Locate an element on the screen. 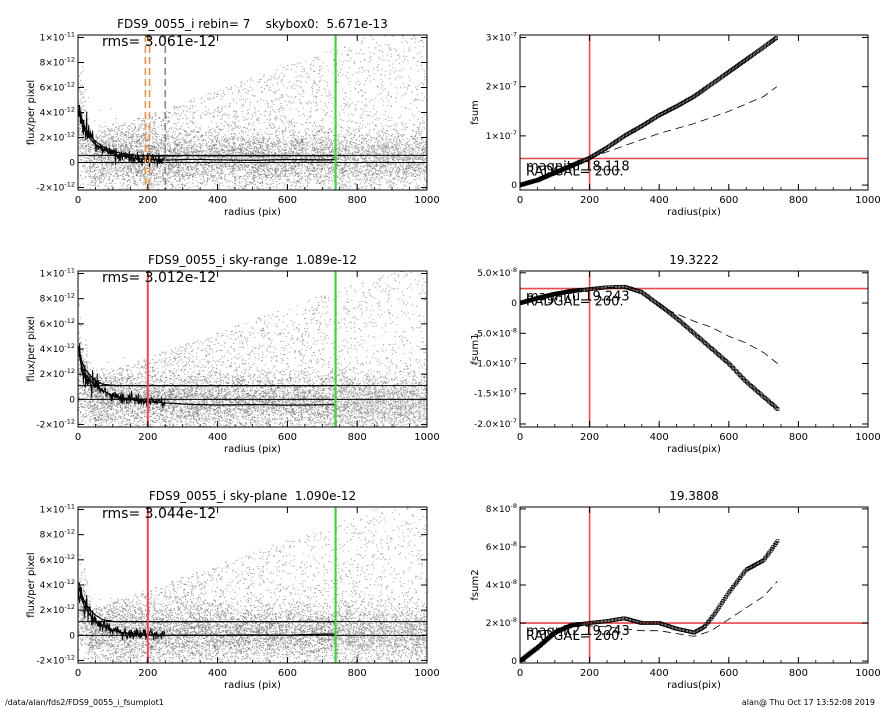 The width and height of the screenshot is (885, 708). y-tick-mantissa: 8×10 is located at coordinates (52, 536).